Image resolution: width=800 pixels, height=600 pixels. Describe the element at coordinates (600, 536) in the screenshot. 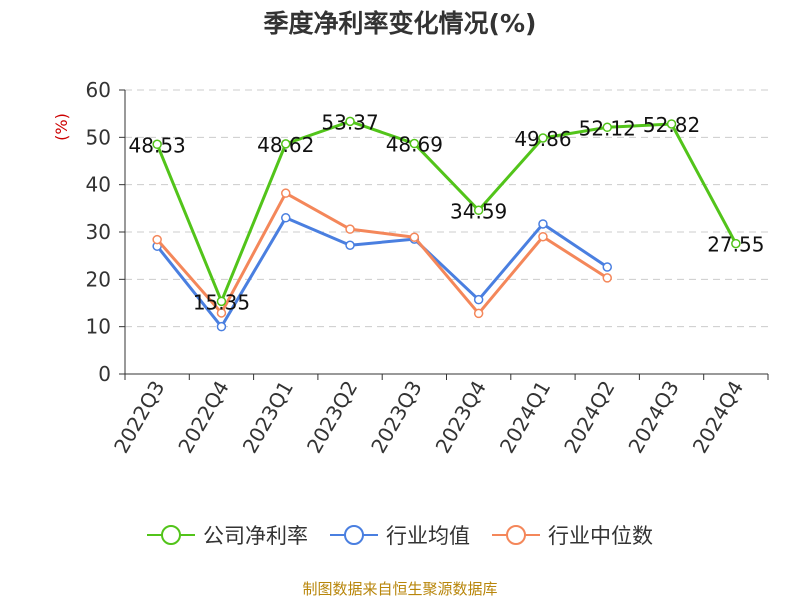

I see `legend-label: 行业中位数` at that location.